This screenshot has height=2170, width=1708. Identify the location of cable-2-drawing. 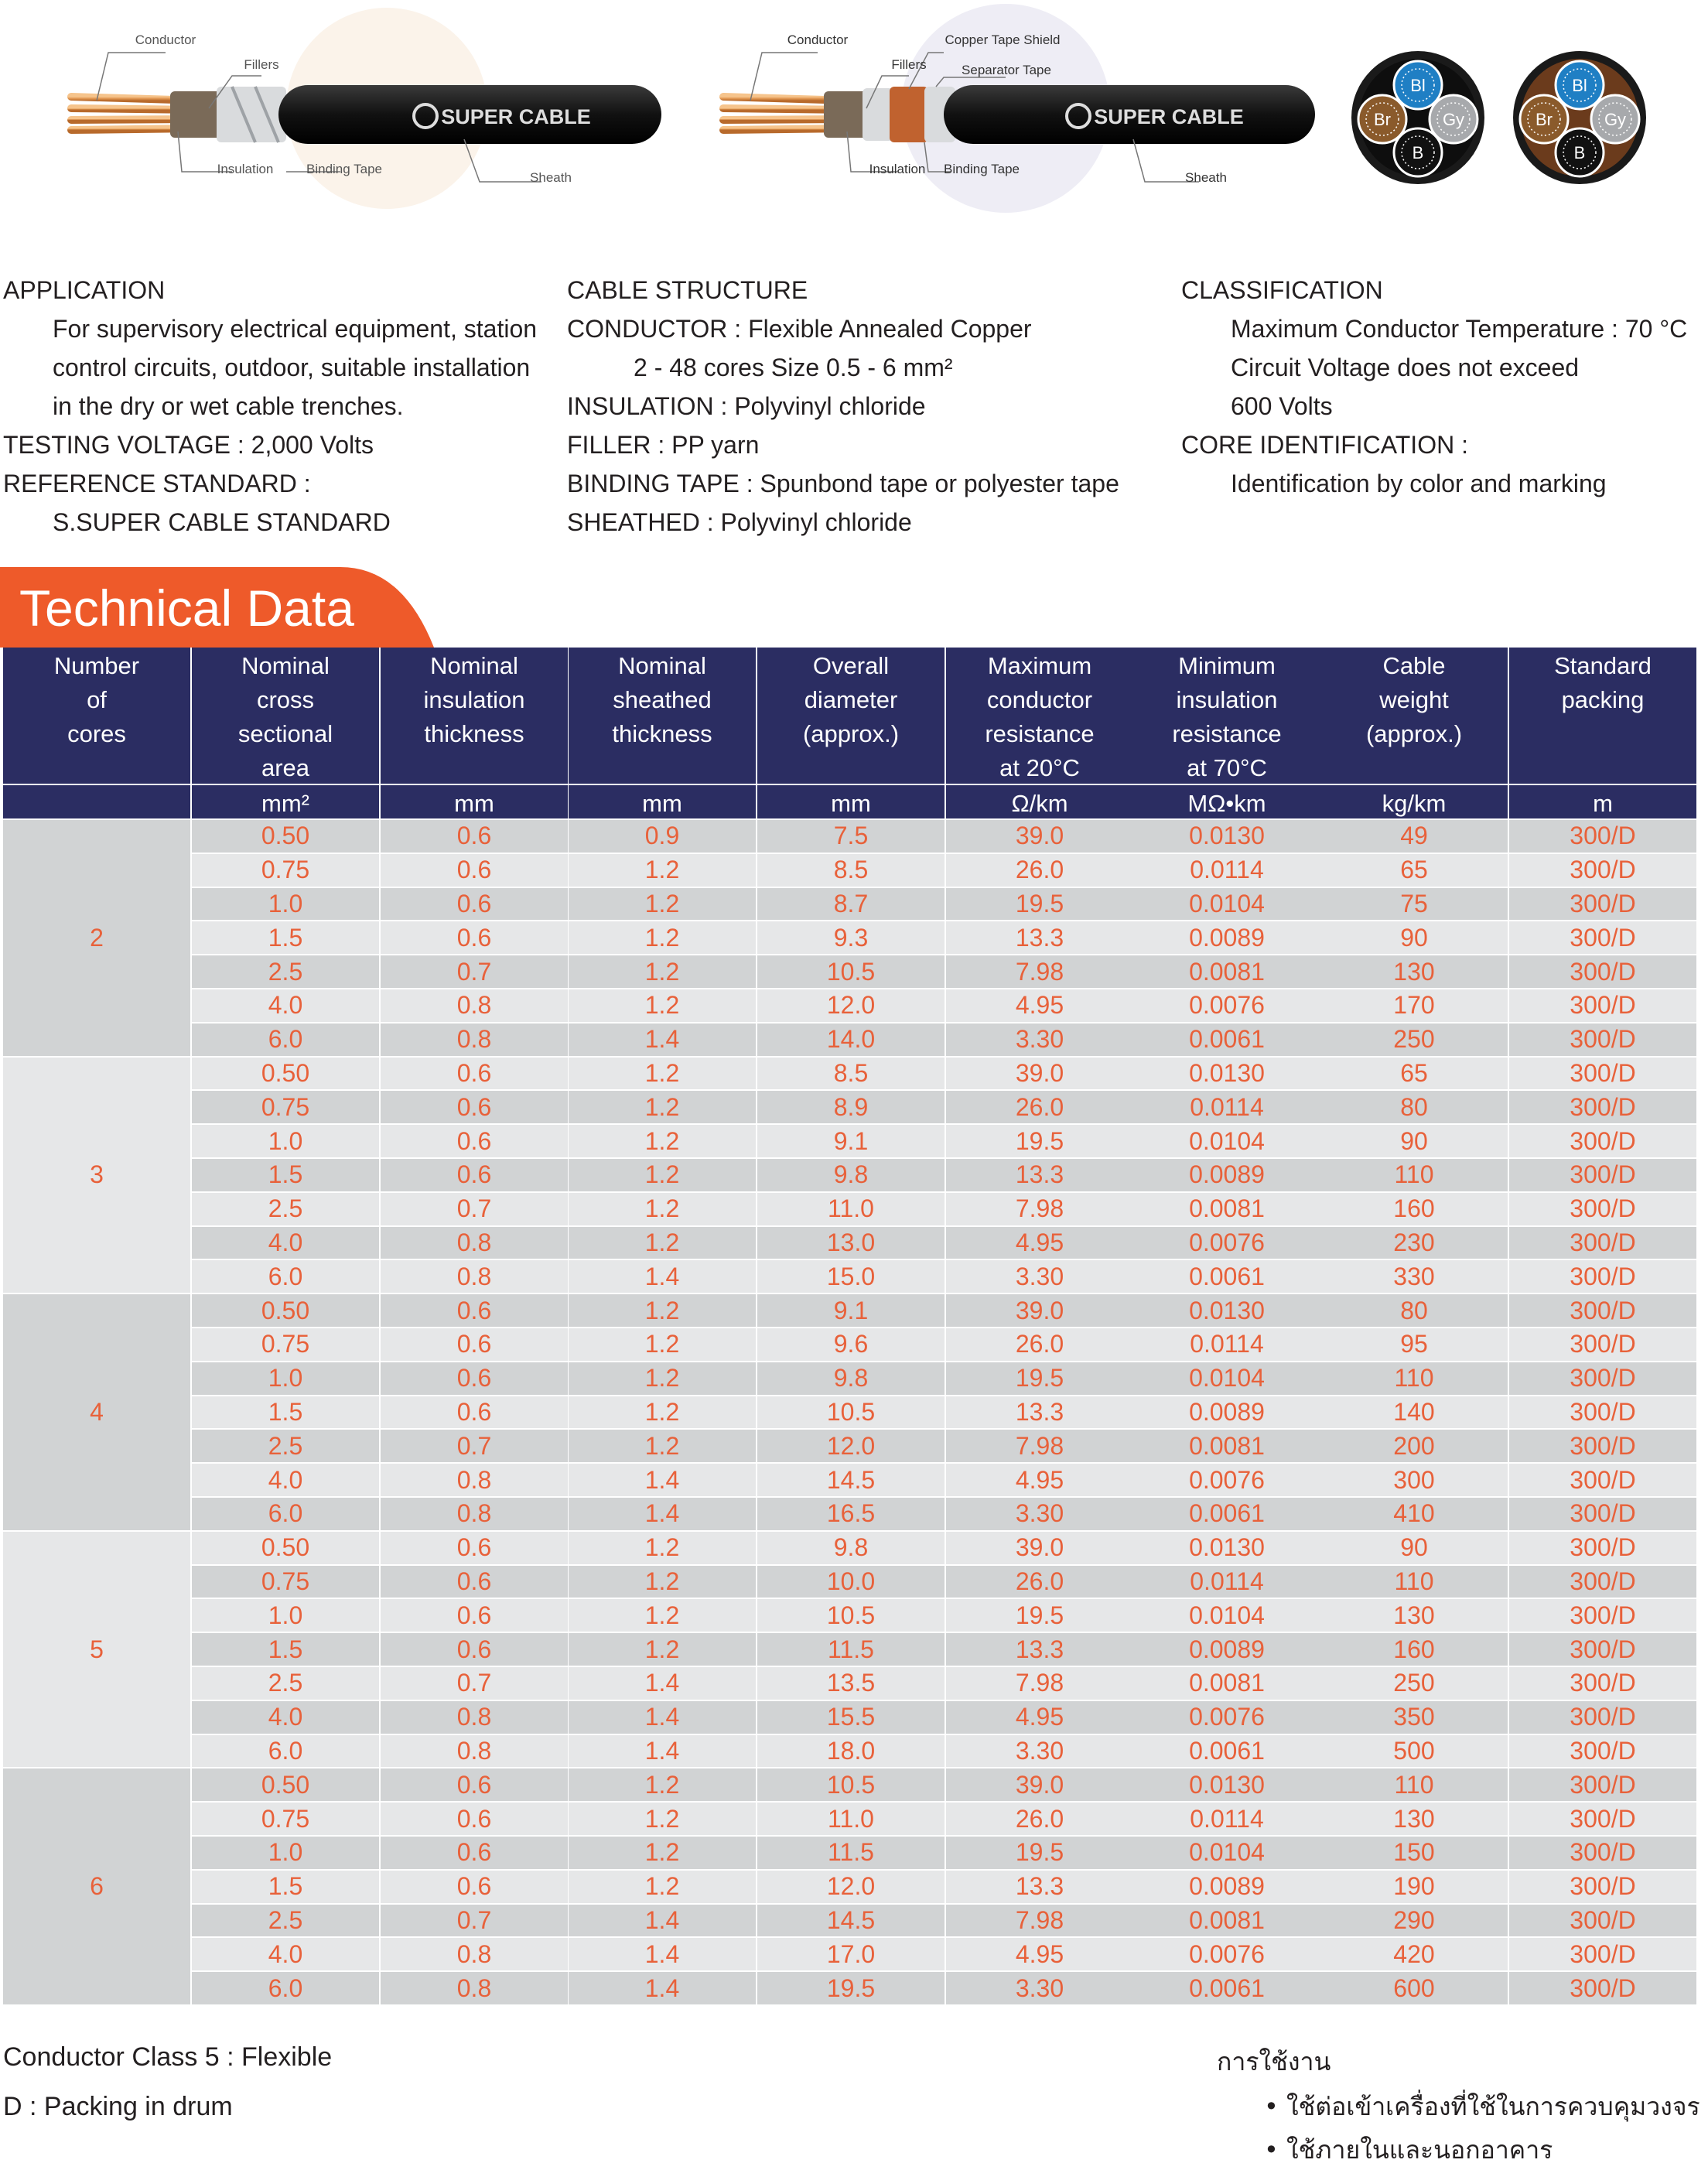
(1017, 108).